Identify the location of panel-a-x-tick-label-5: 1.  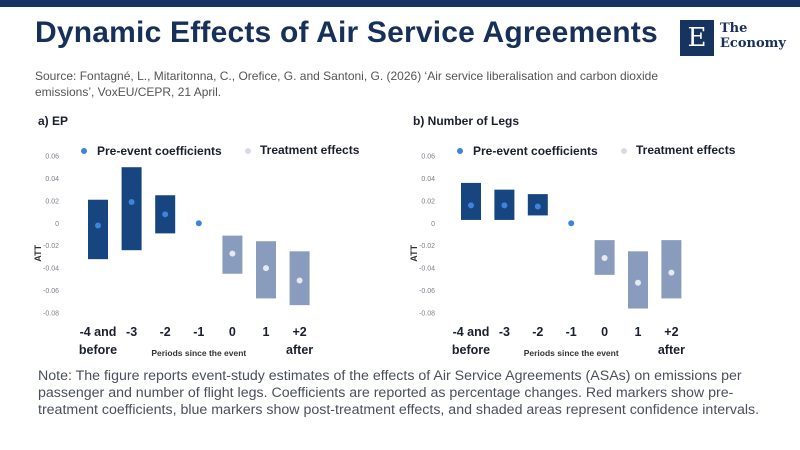
(266, 332).